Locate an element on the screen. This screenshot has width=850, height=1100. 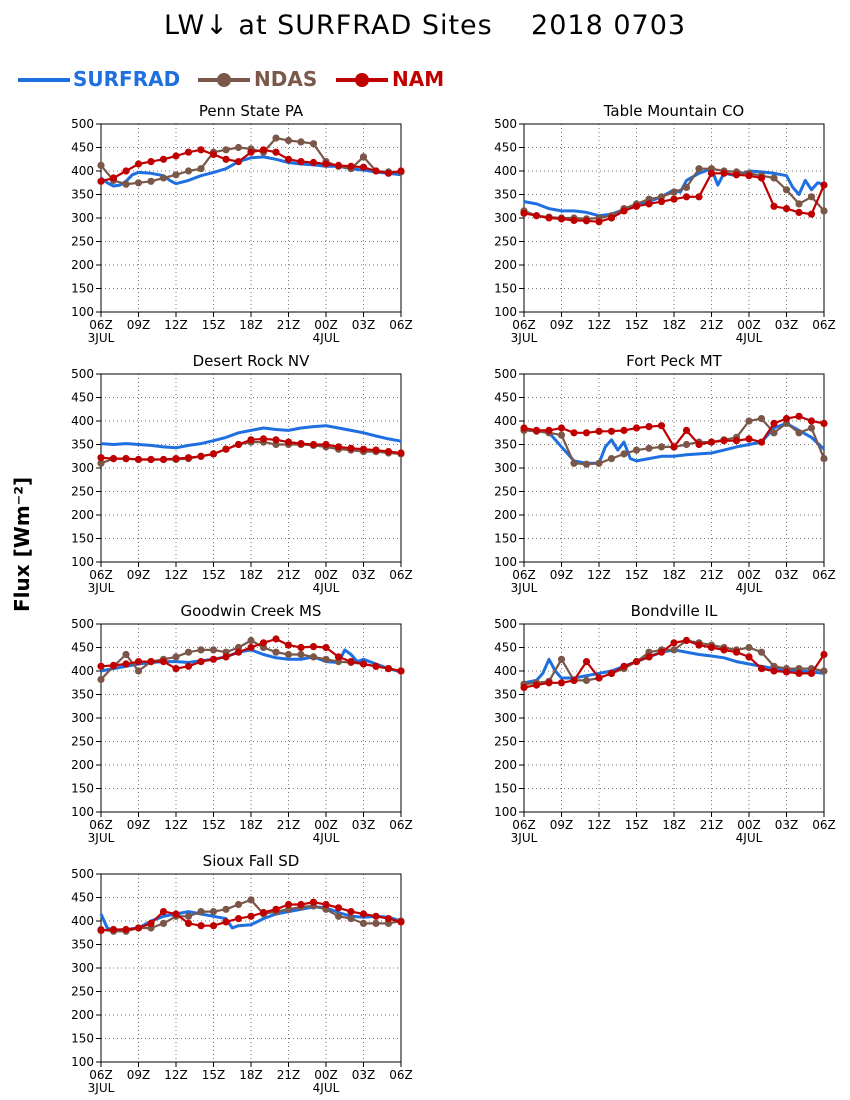
series-line-ndas is located at coordinates (250, 161).